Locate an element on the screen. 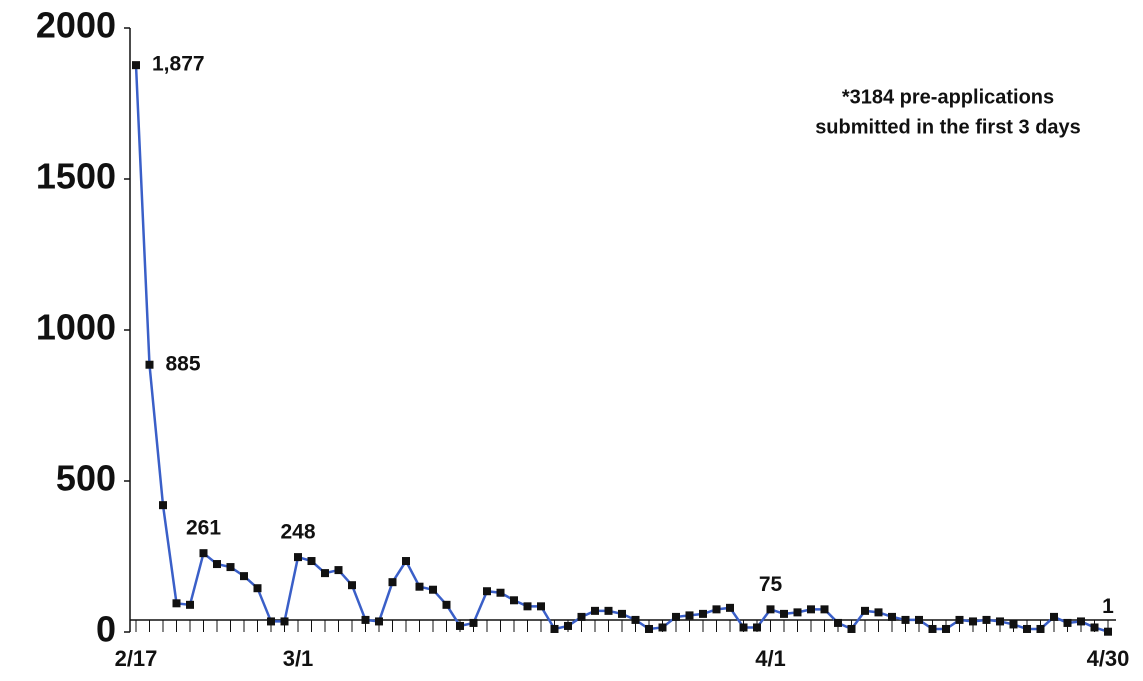  y-tick-label: 0 is located at coordinates (106, 629).